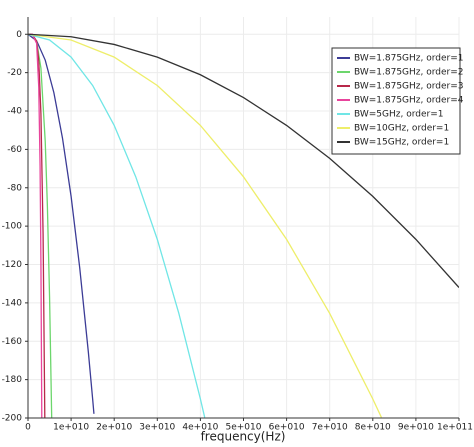 This screenshot has width=474, height=447. I want to click on x-tick-label: 1e+011, so click(455, 428).